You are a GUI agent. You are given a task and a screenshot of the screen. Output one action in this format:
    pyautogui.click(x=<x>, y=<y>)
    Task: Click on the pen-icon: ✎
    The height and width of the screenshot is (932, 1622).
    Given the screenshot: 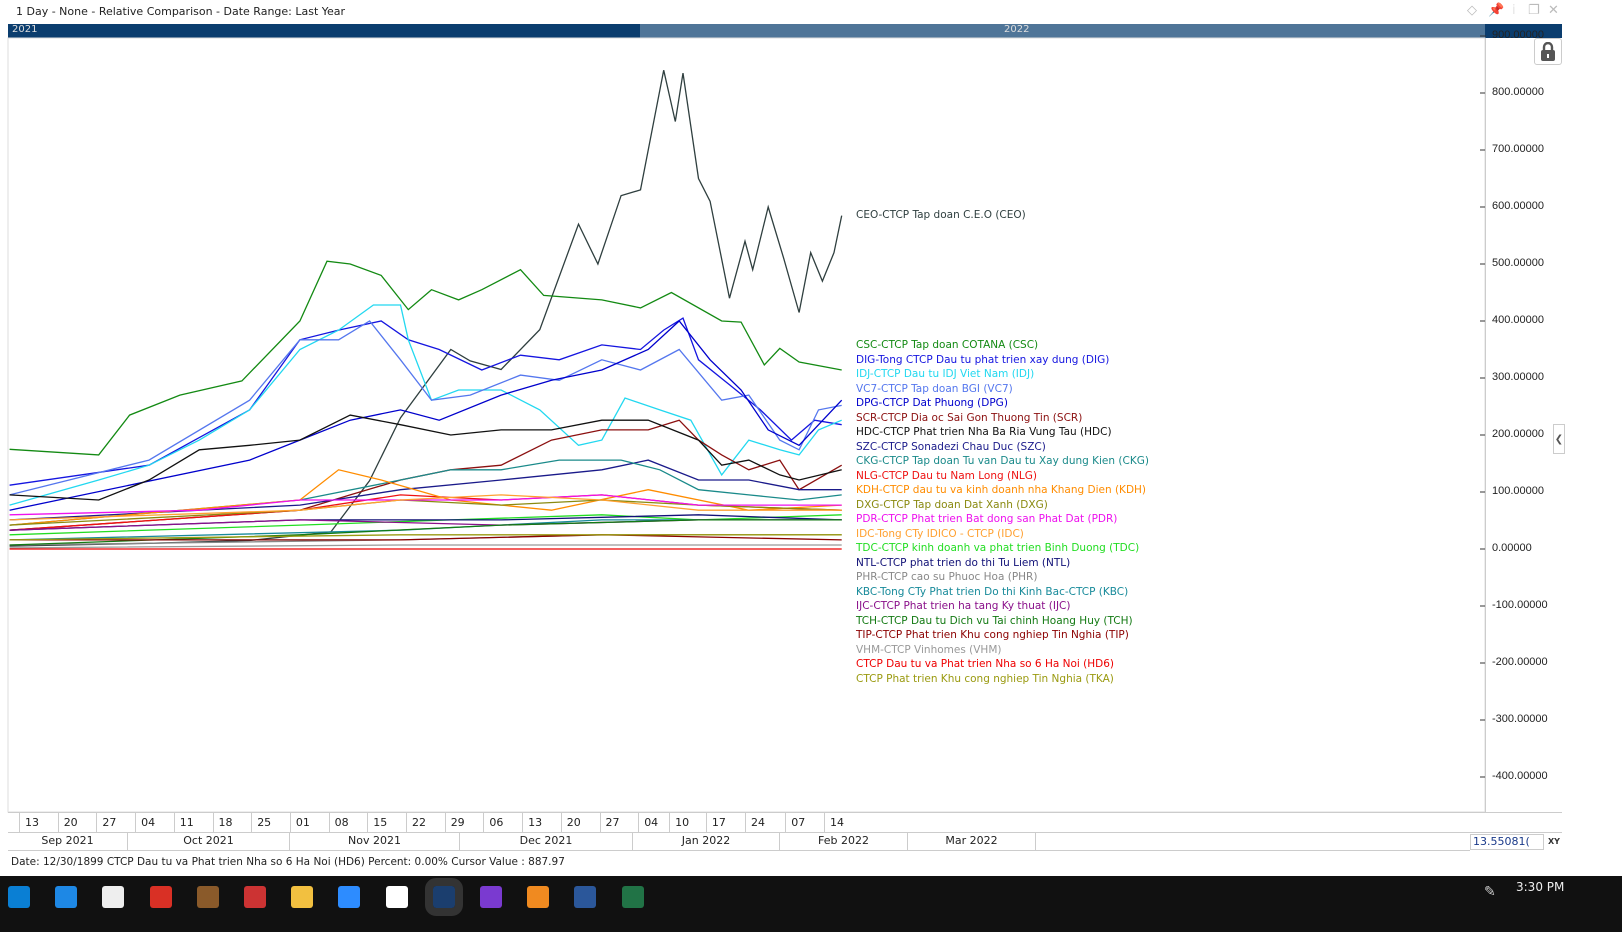 What is the action you would take?
    pyautogui.click(x=1490, y=892)
    